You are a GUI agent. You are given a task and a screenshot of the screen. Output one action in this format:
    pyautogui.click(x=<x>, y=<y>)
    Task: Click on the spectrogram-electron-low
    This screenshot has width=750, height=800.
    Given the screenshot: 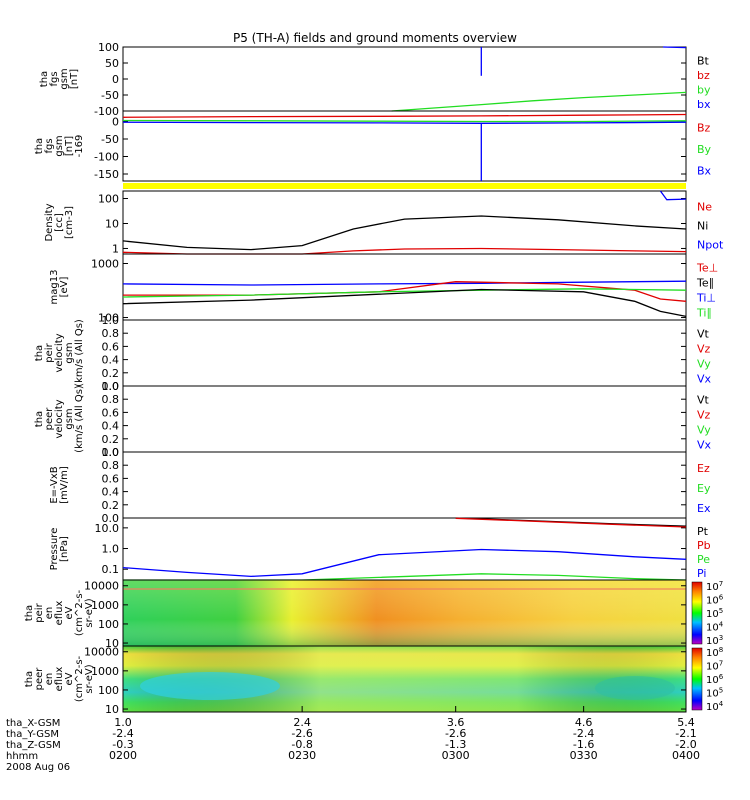 What is the action you would take?
    pyautogui.click(x=210, y=686)
    